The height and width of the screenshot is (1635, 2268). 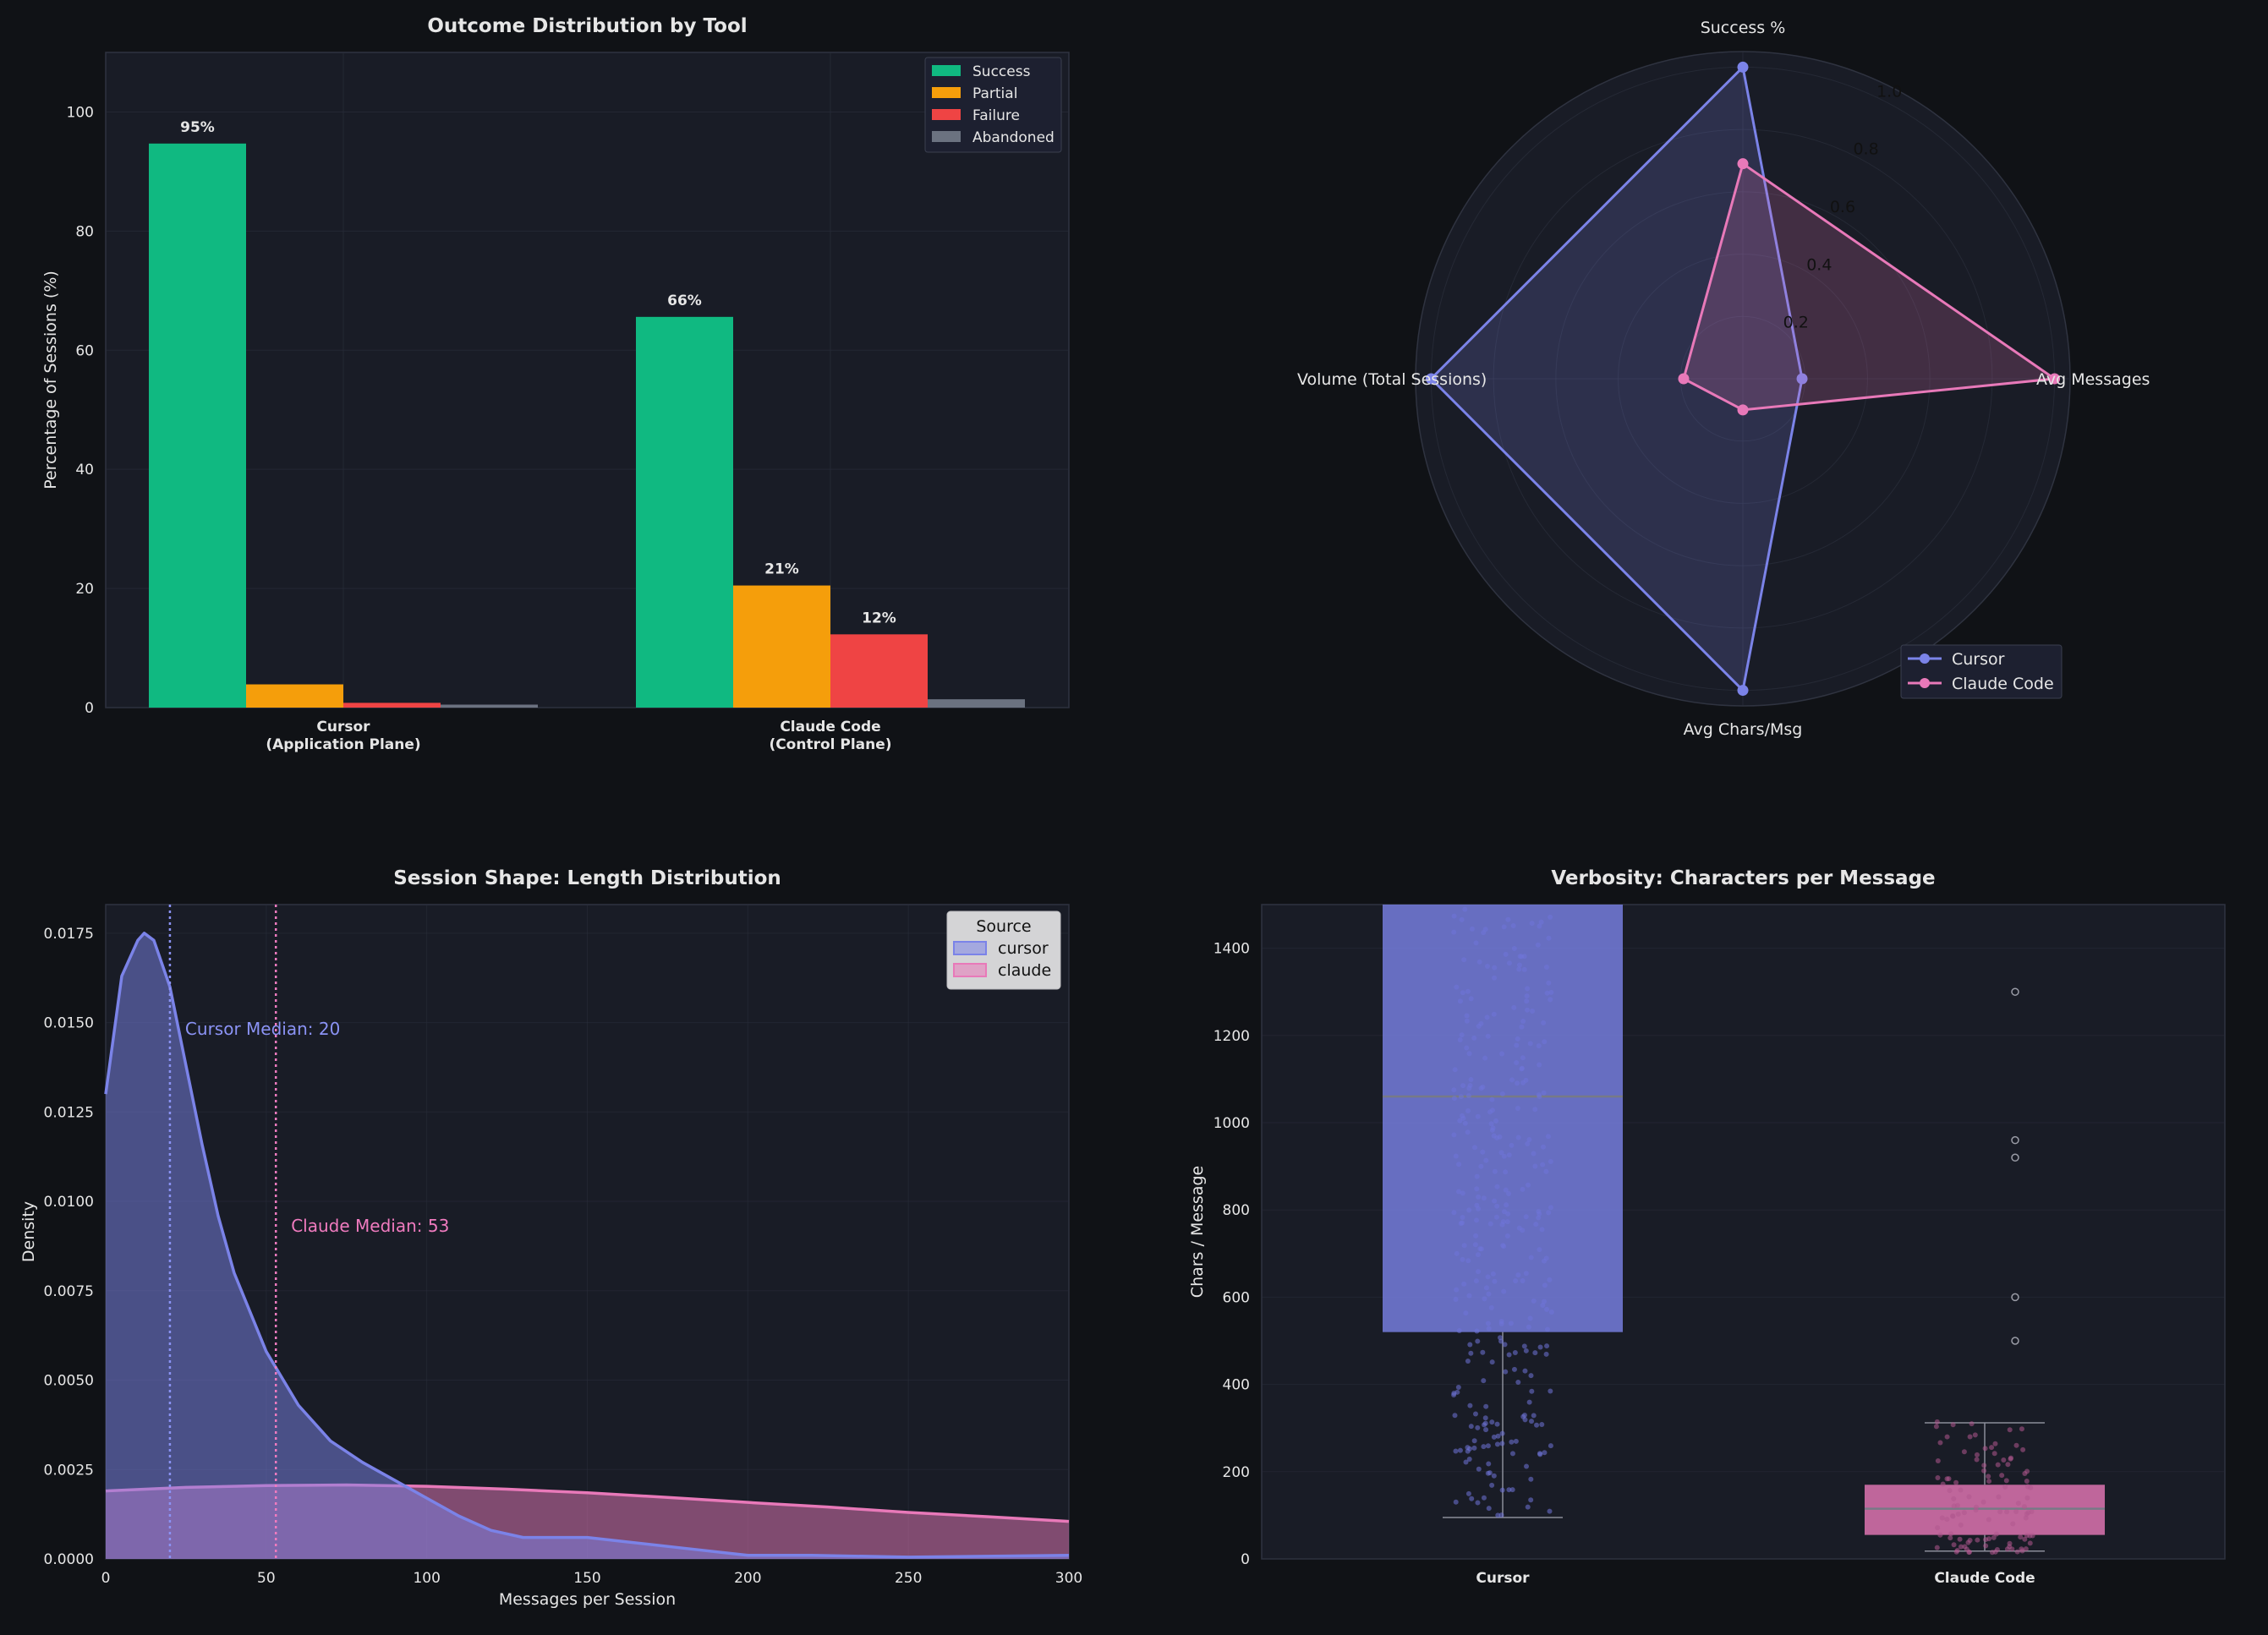 What do you see at coordinates (489, 706) in the screenshot?
I see `bar-abandoned` at bounding box center [489, 706].